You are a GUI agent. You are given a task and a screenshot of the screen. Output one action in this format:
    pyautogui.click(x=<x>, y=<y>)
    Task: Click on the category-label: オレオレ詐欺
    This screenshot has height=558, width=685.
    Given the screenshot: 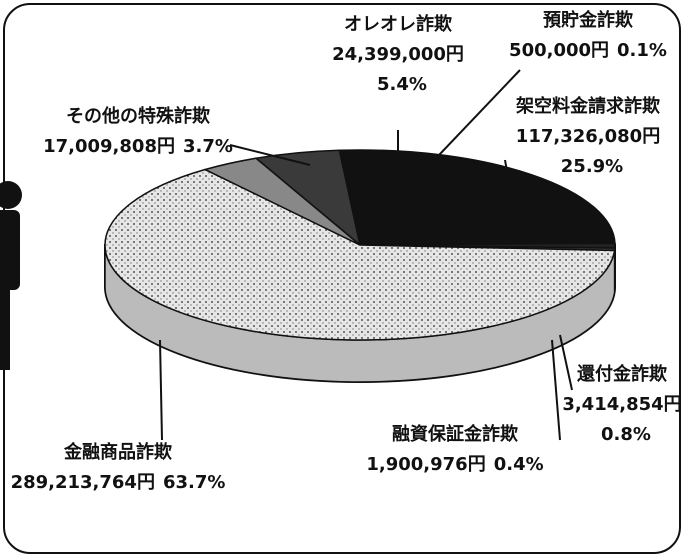 What is the action you would take?
    pyautogui.click(x=398, y=24)
    